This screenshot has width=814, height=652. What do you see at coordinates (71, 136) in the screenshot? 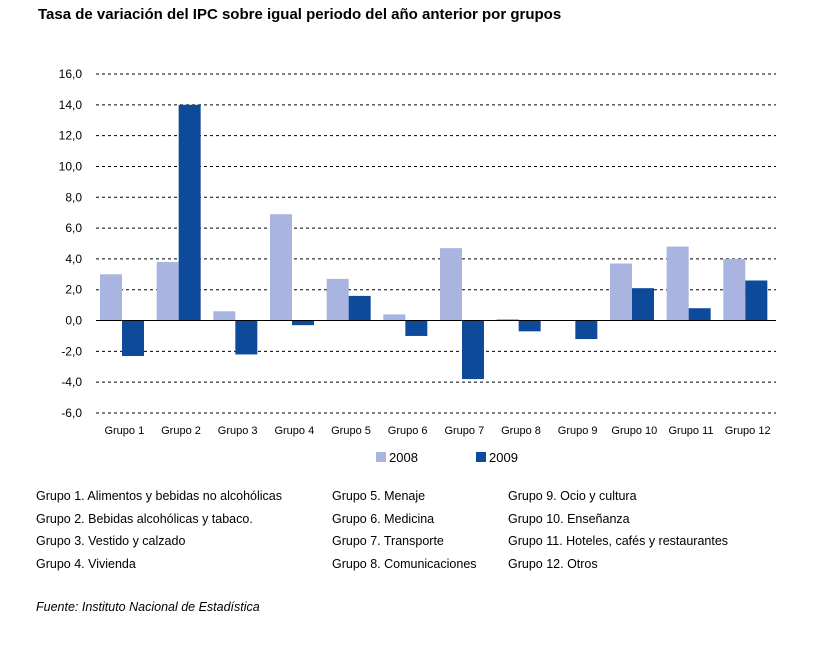
I see `y-tick-label: 12,0` at bounding box center [71, 136].